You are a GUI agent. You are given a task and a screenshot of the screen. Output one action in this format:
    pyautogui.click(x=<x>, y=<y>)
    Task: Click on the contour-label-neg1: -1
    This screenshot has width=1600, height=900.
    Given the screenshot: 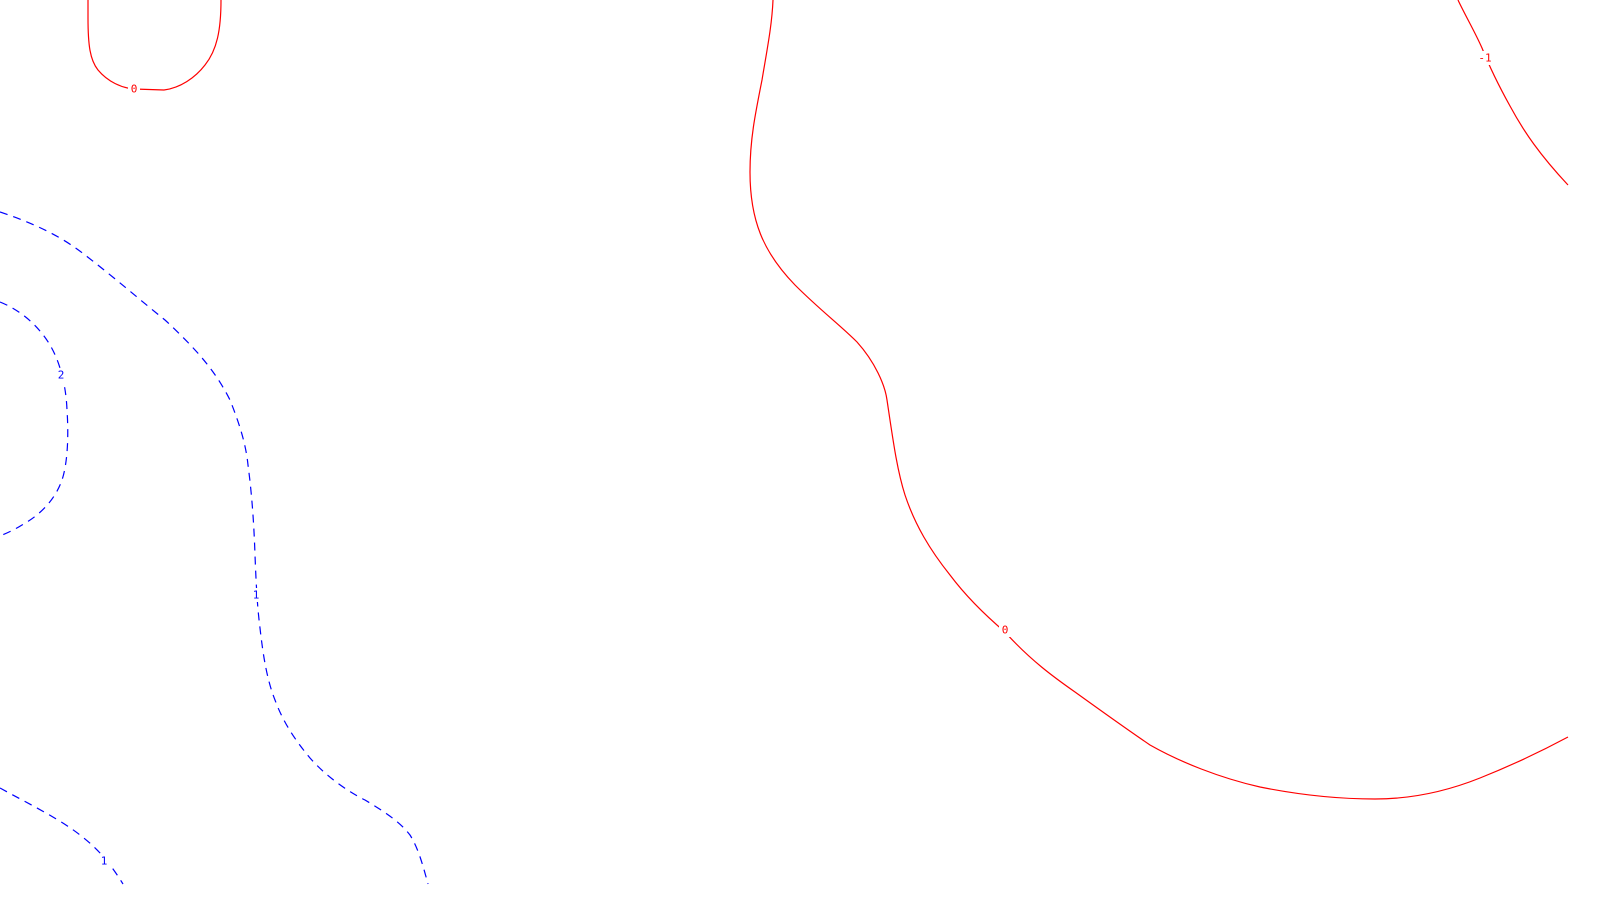 What is the action you would take?
    pyautogui.click(x=1484, y=58)
    